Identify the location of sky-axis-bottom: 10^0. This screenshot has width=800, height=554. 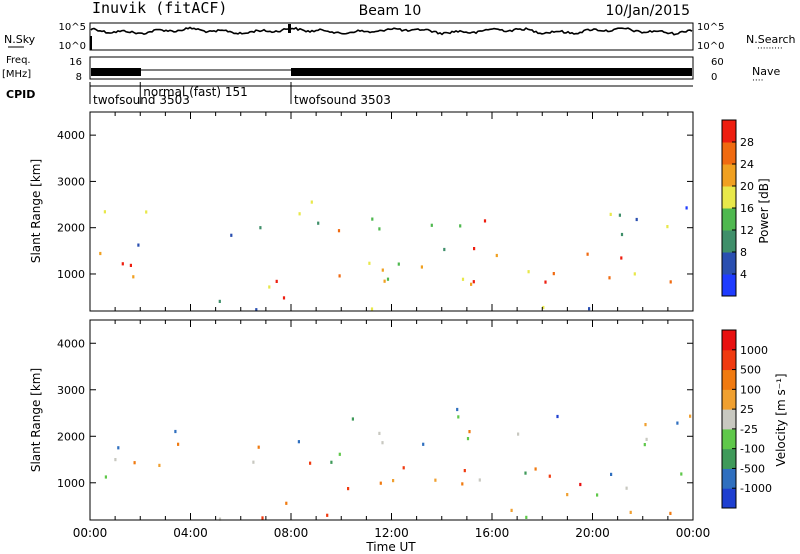
(72, 46).